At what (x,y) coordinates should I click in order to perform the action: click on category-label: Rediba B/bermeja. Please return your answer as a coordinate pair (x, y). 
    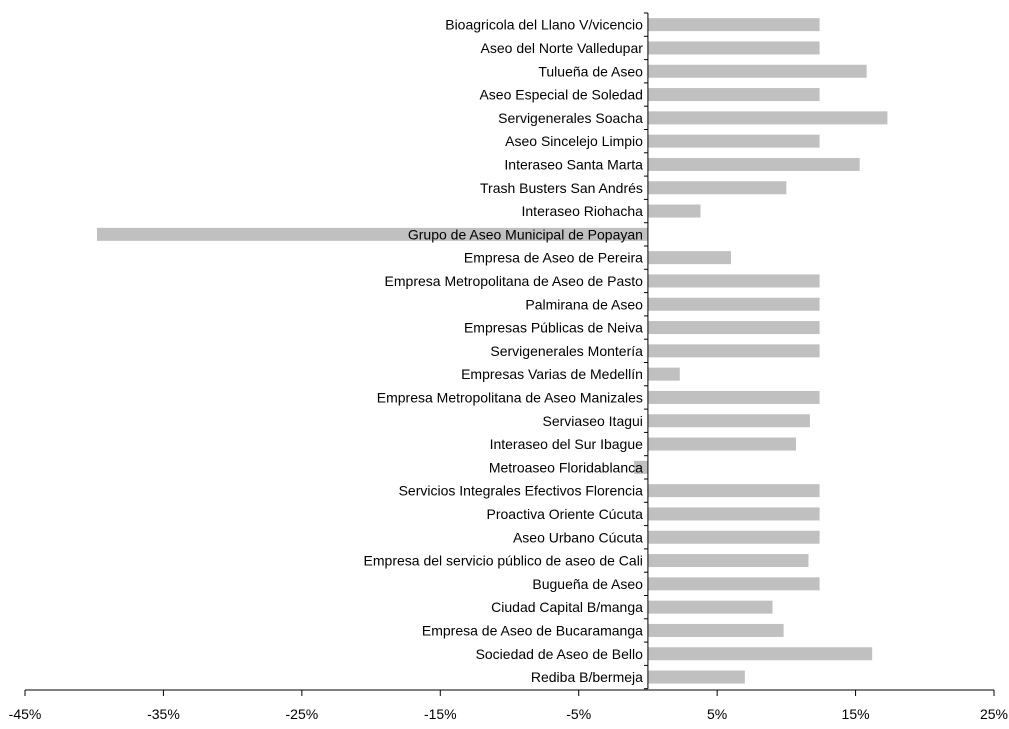
    Looking at the image, I should click on (587, 677).